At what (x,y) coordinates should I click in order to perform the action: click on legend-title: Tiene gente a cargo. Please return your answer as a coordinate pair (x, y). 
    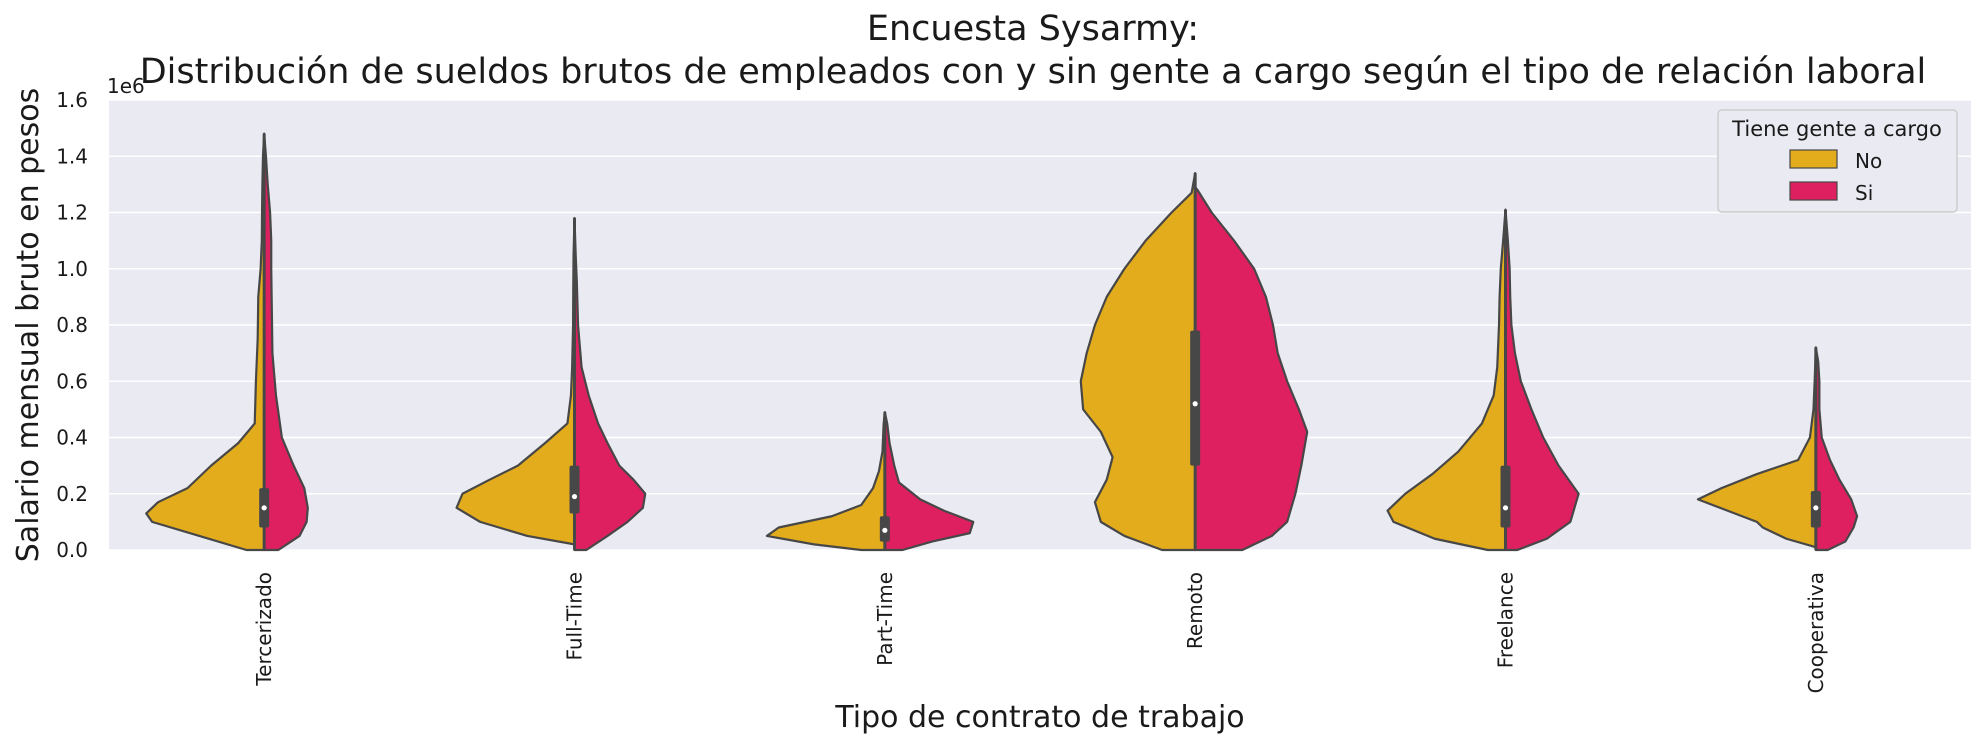
    Looking at the image, I should click on (1836, 129).